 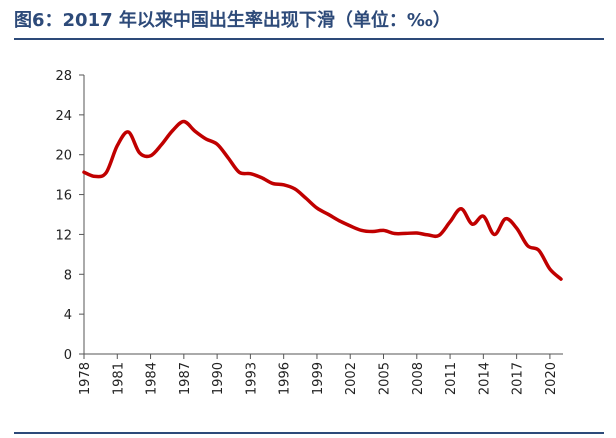 I want to click on y-tick-label: 16, so click(x=63, y=196).